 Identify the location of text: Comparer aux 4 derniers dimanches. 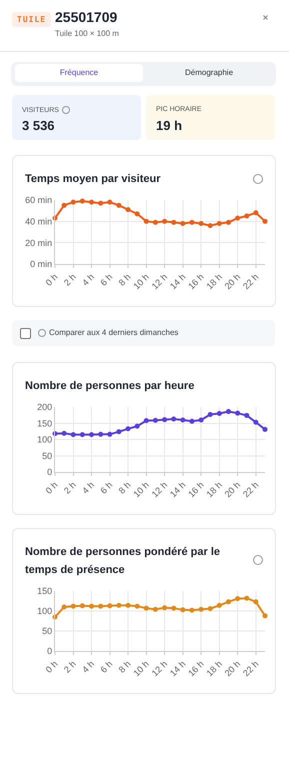
(113, 332).